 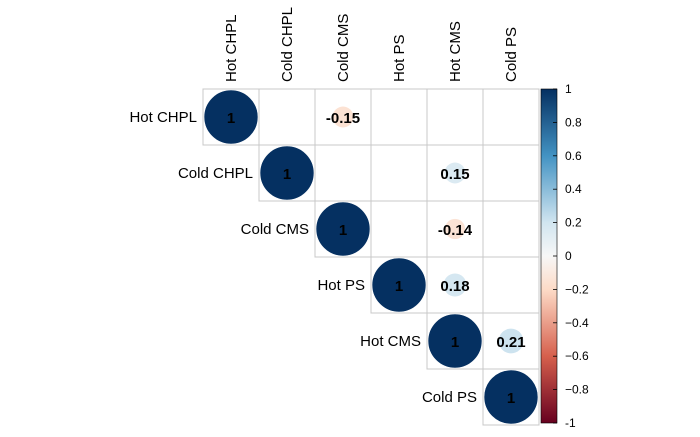 I want to click on correlation-circle-cold-chpl-hot-cms, so click(x=455, y=173).